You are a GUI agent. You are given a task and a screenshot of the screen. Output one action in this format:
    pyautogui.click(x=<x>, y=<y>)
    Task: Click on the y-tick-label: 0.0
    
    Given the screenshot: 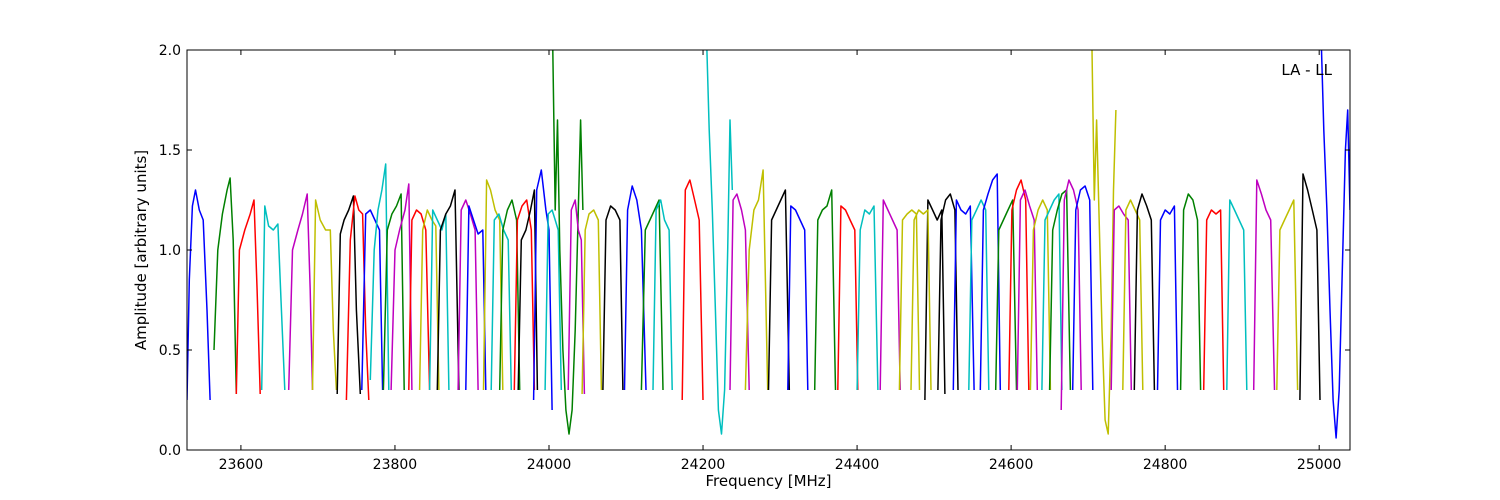 What is the action you would take?
    pyautogui.click(x=170, y=451)
    